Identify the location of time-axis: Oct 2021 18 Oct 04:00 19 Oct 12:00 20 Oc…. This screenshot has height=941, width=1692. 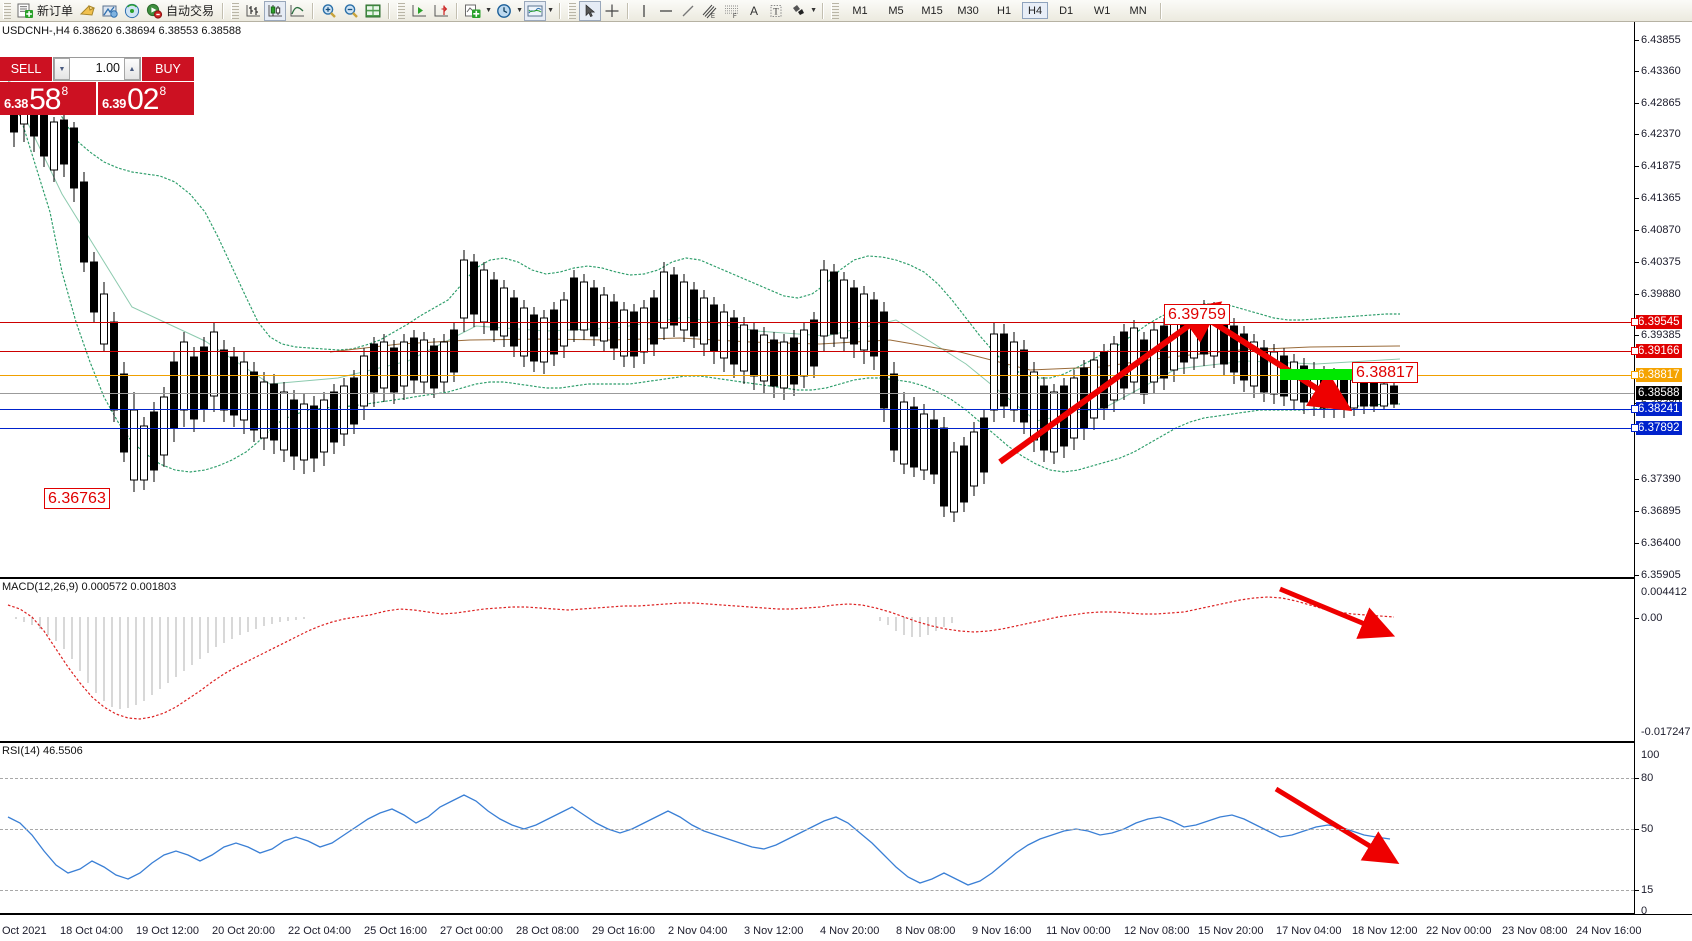
(846, 927).